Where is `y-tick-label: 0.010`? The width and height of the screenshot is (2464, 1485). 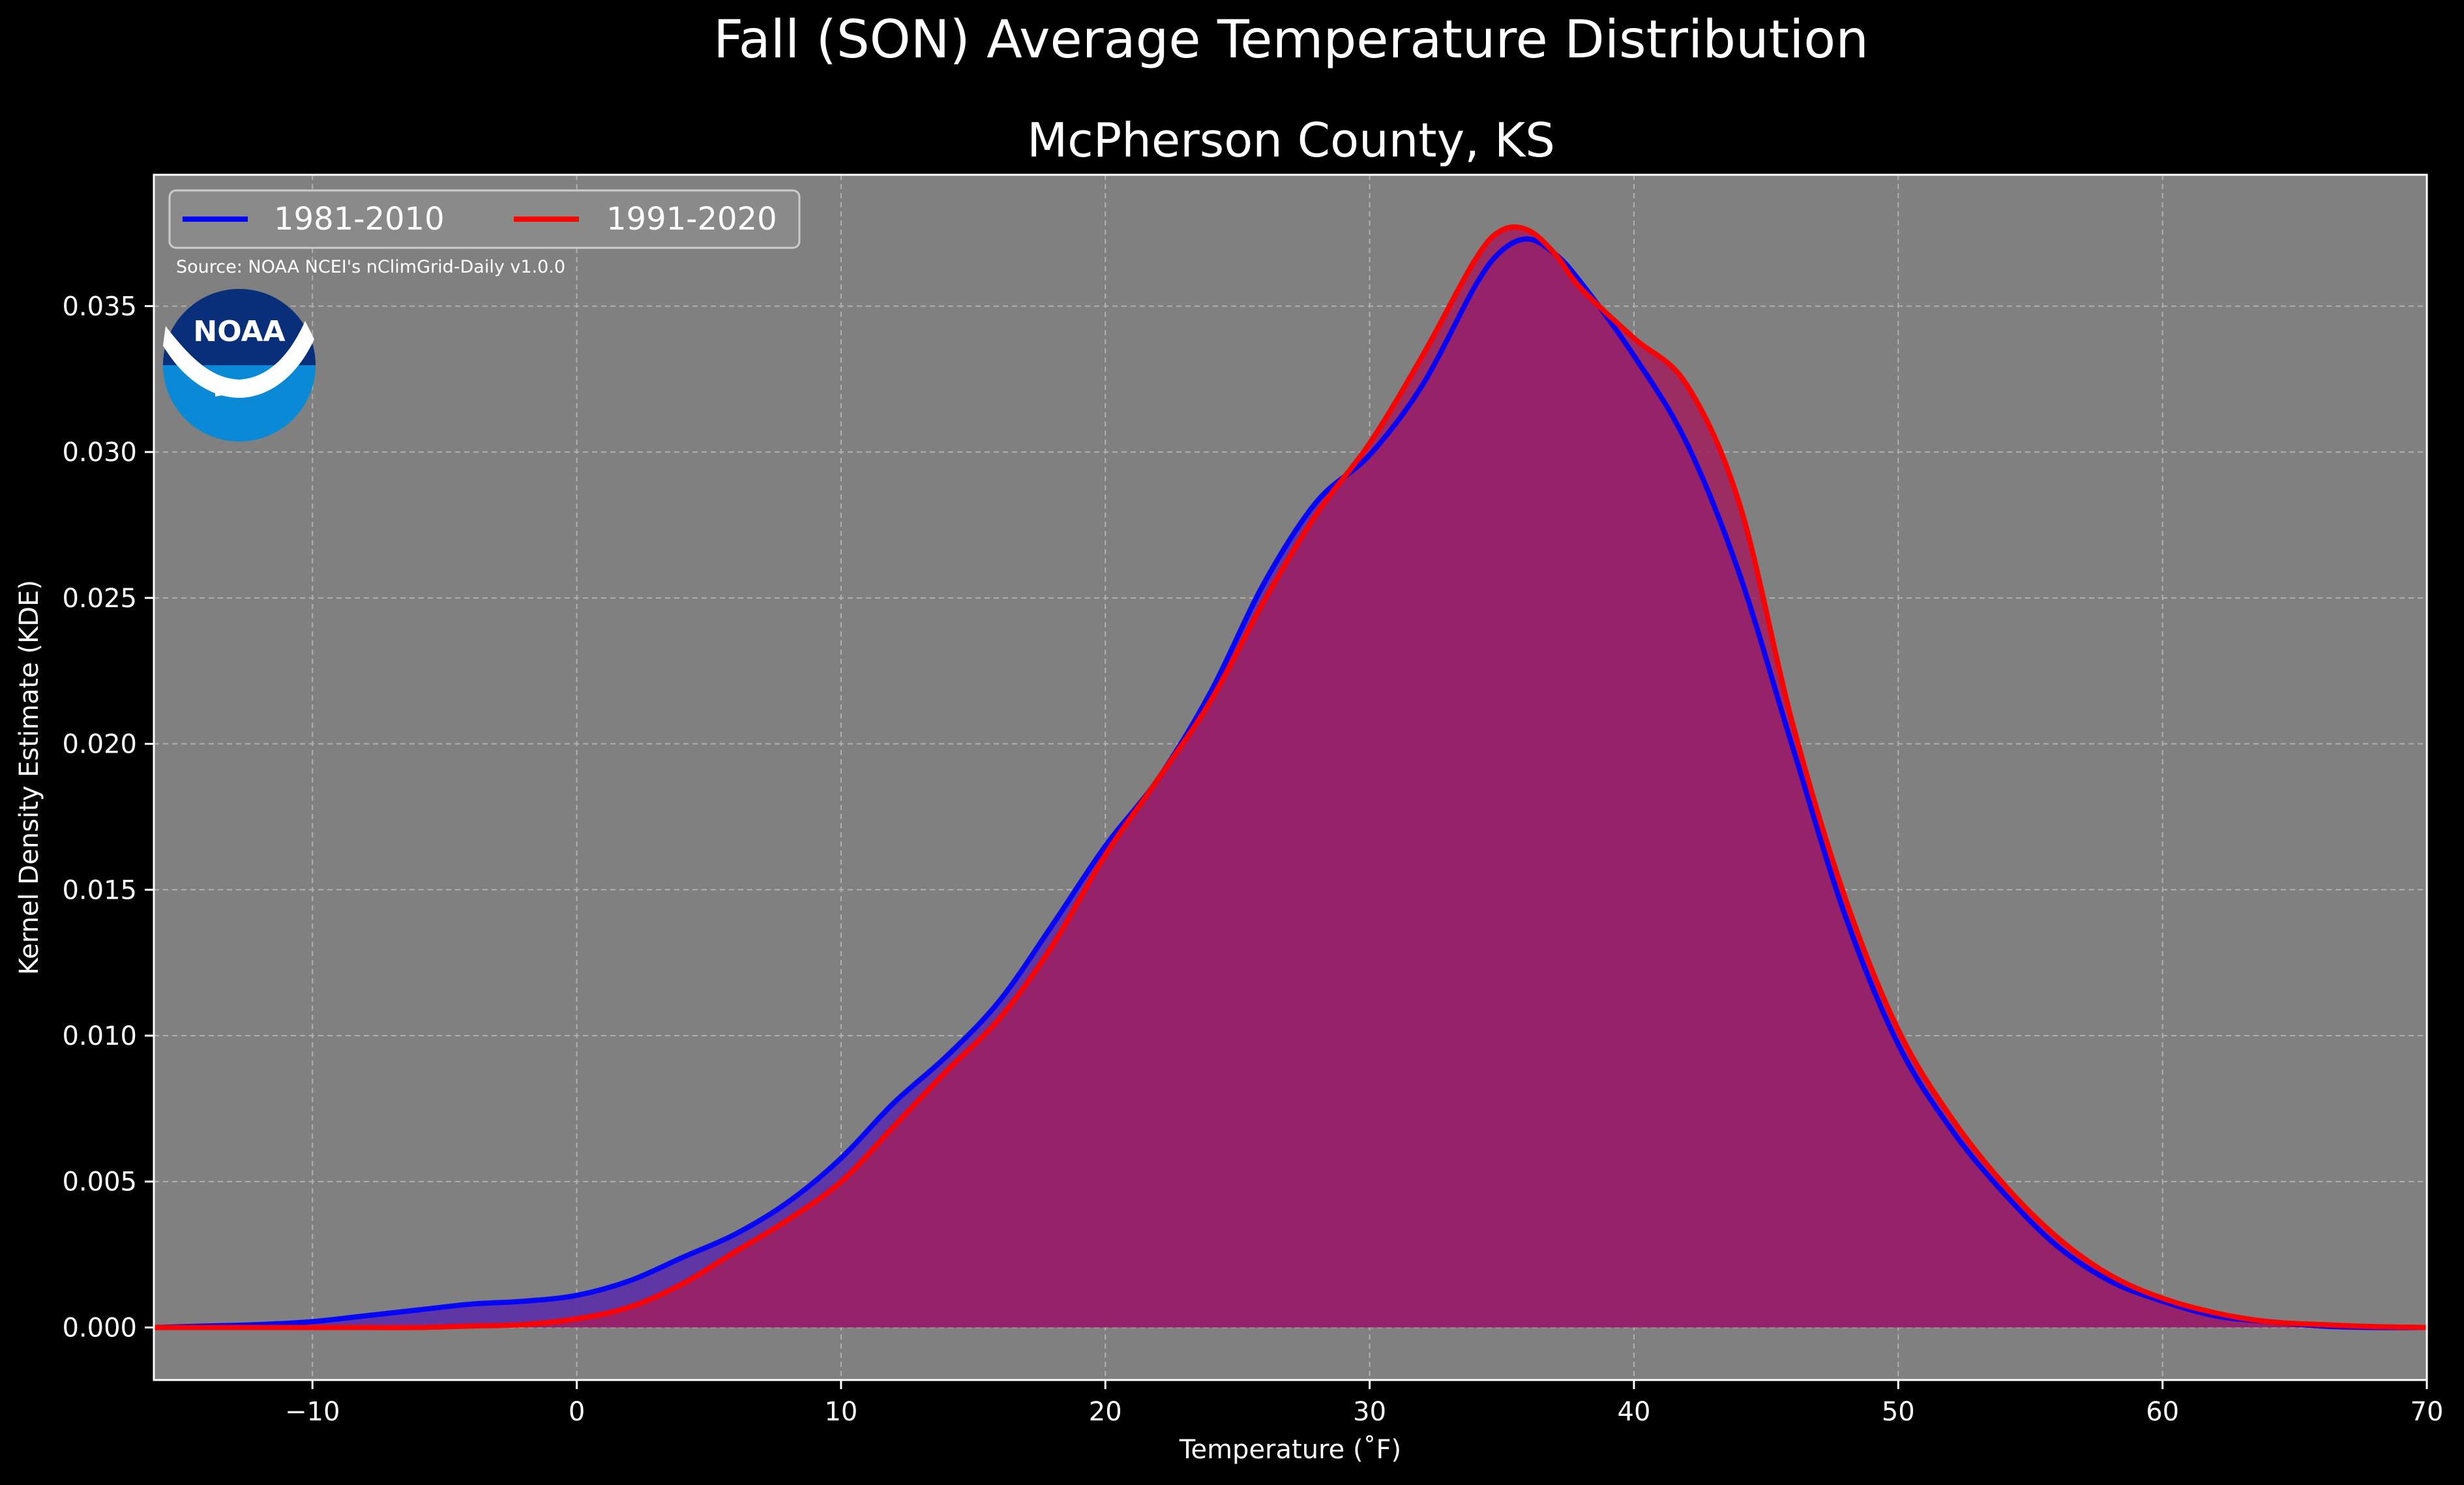
y-tick-label: 0.010 is located at coordinates (99, 1036).